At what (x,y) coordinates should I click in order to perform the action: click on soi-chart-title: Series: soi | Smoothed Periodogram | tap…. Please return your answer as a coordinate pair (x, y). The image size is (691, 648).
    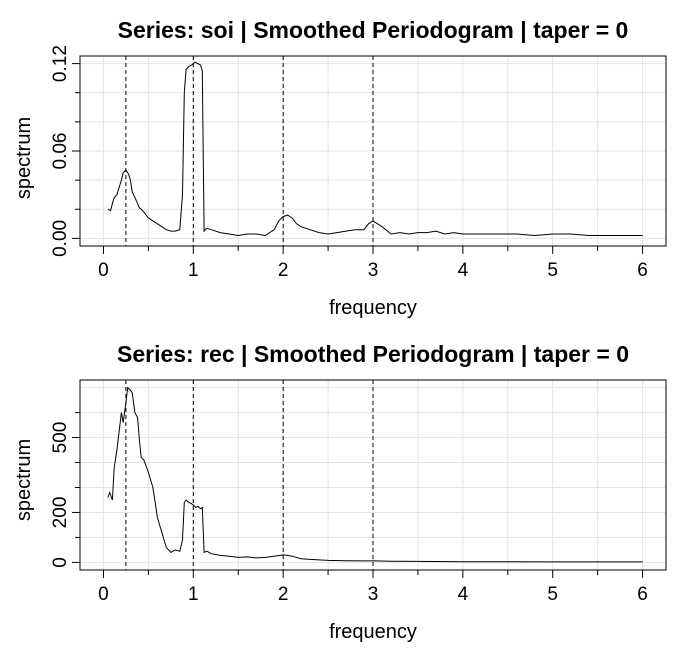
    Looking at the image, I should click on (373, 30).